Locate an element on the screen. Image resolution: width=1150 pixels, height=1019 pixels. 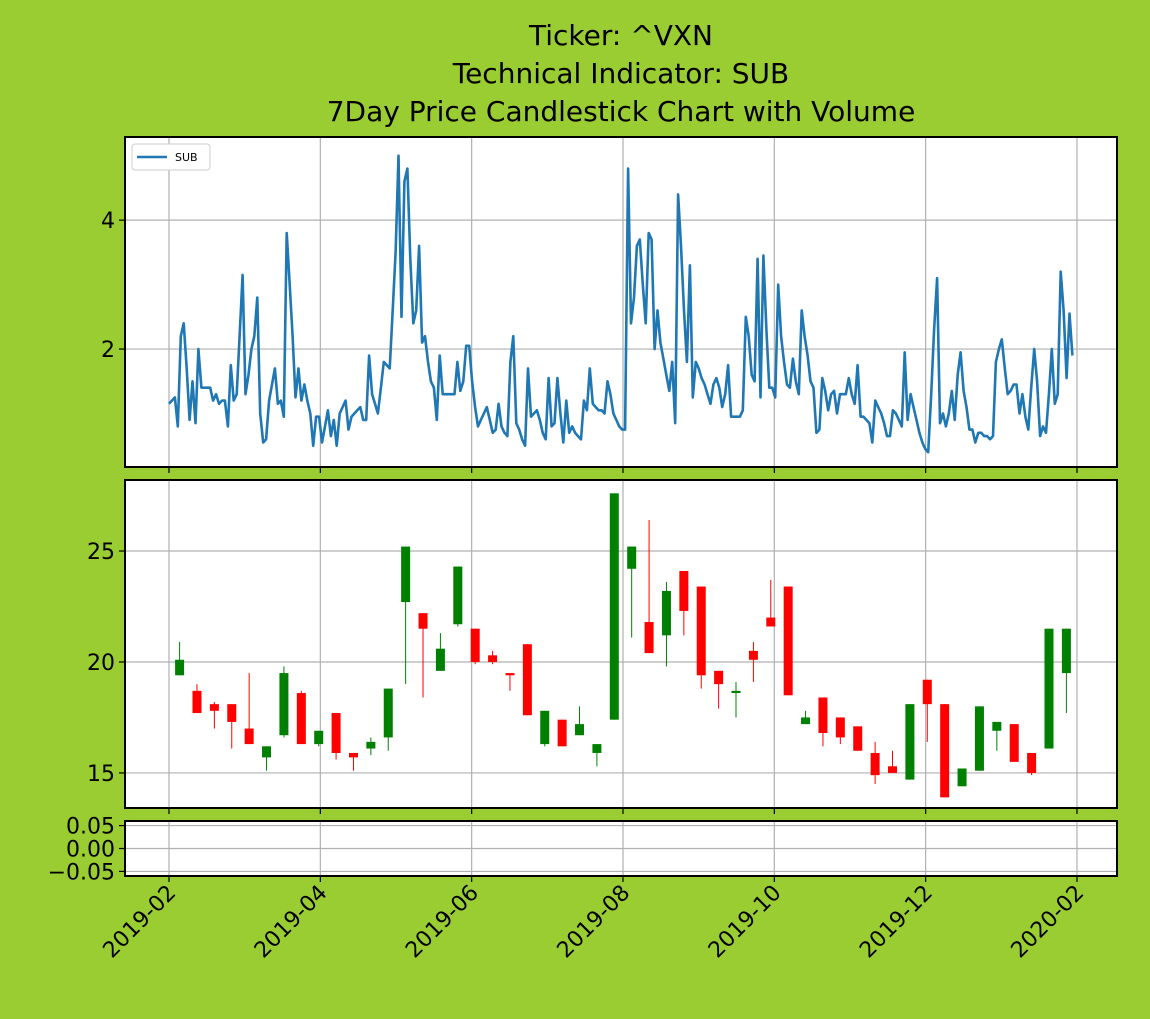
y-tick-label: 15 is located at coordinates (101, 774).